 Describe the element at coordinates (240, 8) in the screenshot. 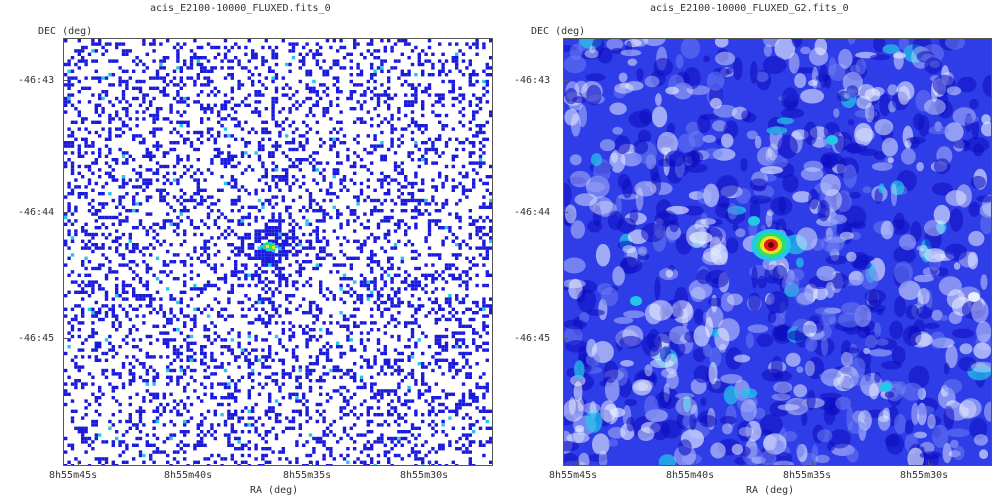

I see `left-panel-title: acis_E2100-10000_FLUXED.fits_0` at that location.